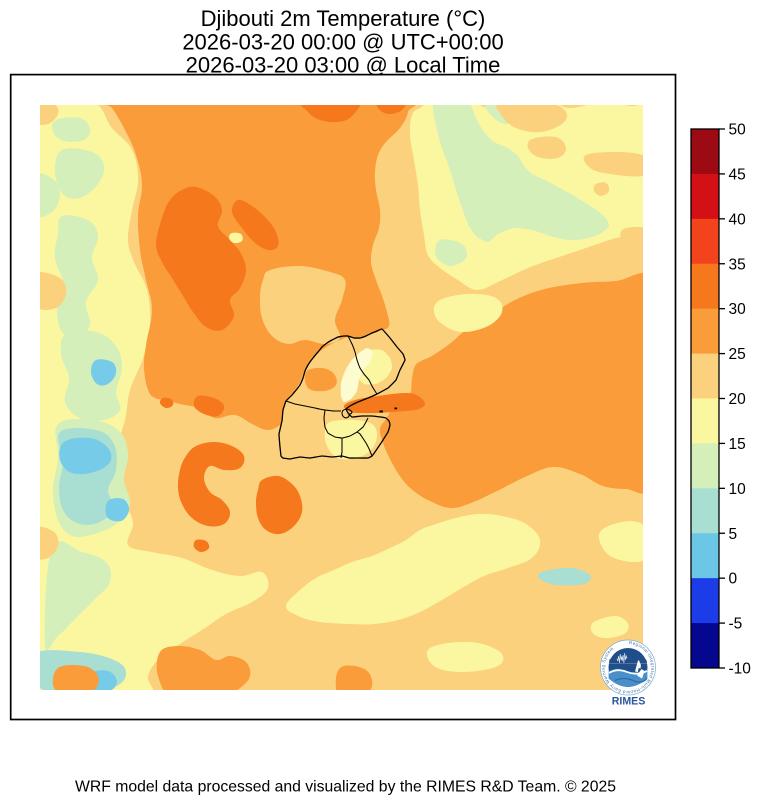  Describe the element at coordinates (738, 309) in the screenshot. I see `svg-text: 30` at that location.